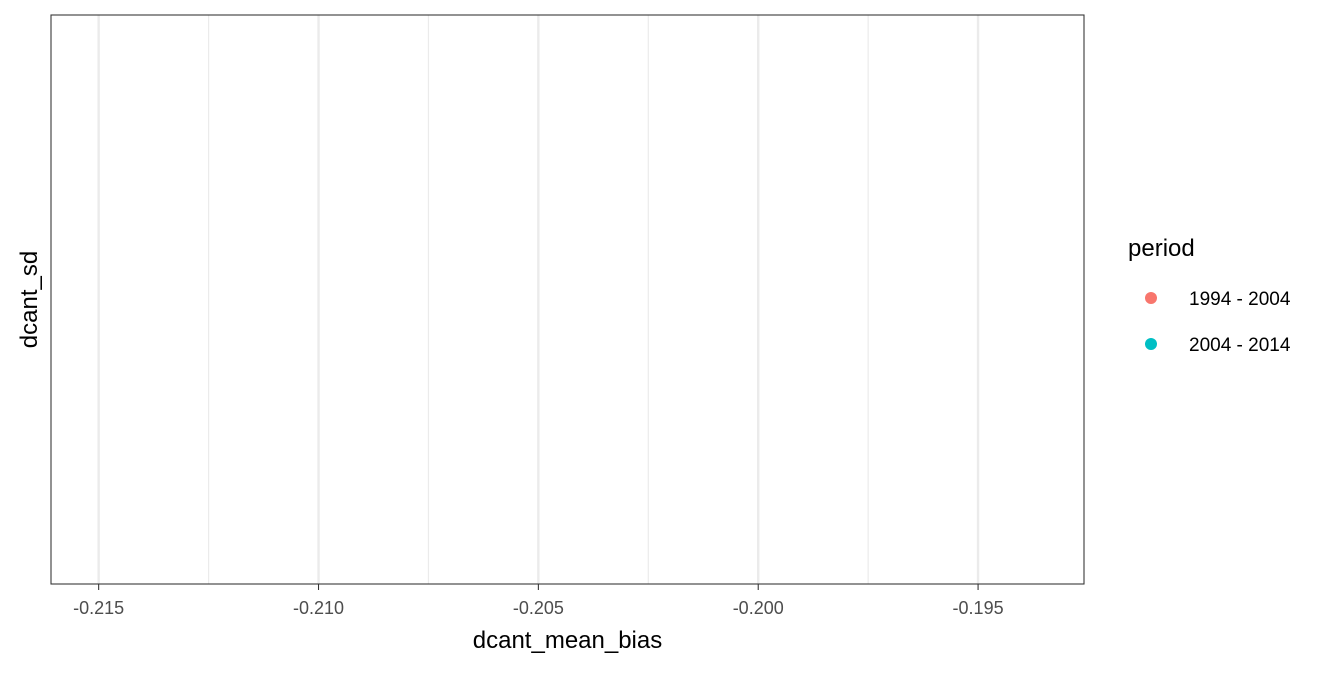 This screenshot has height=677, width=1344. I want to click on legend-label: 2004 - 2014, so click(1240, 345).